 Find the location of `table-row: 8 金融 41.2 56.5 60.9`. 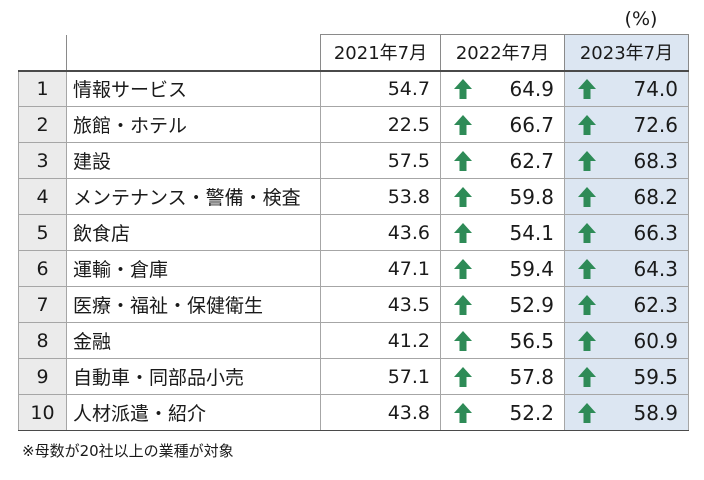

table-row: 8 金融 41.2 56.5 60.9 is located at coordinates (353, 340).